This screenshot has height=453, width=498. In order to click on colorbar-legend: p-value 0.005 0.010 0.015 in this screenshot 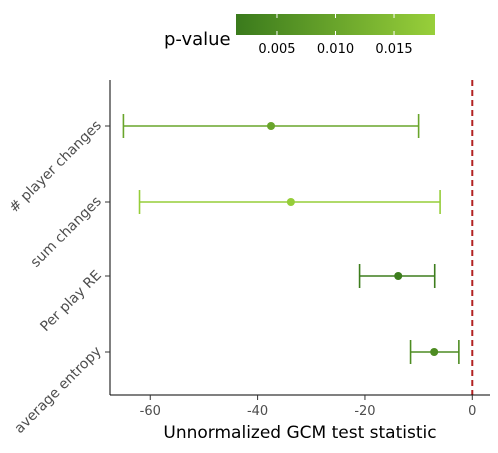, I will do `click(299, 35)`.